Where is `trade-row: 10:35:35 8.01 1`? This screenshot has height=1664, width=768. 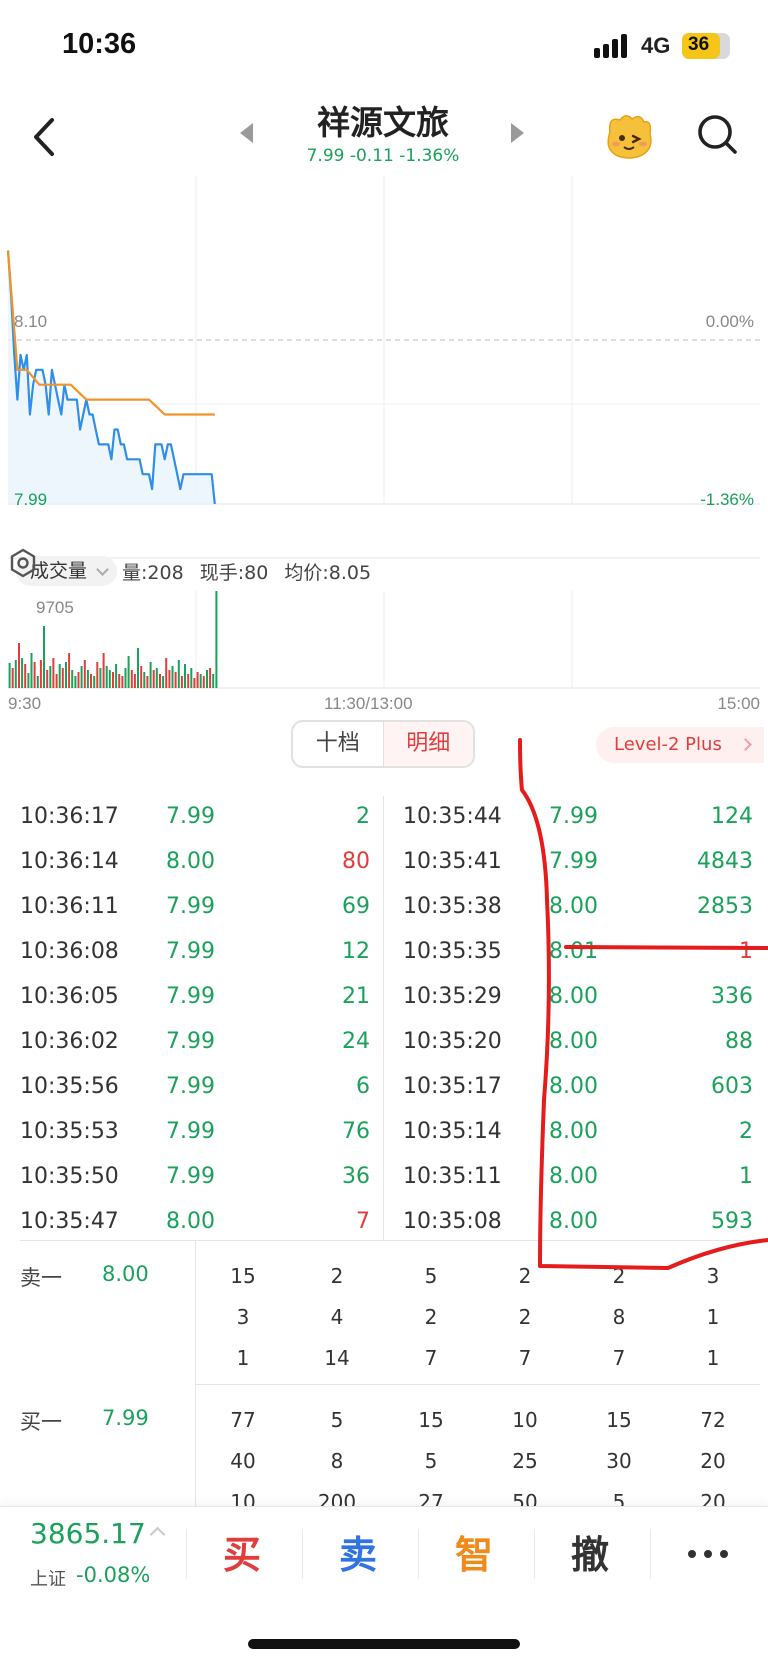 trade-row: 10:35:35 8.01 1 is located at coordinates (578, 953).